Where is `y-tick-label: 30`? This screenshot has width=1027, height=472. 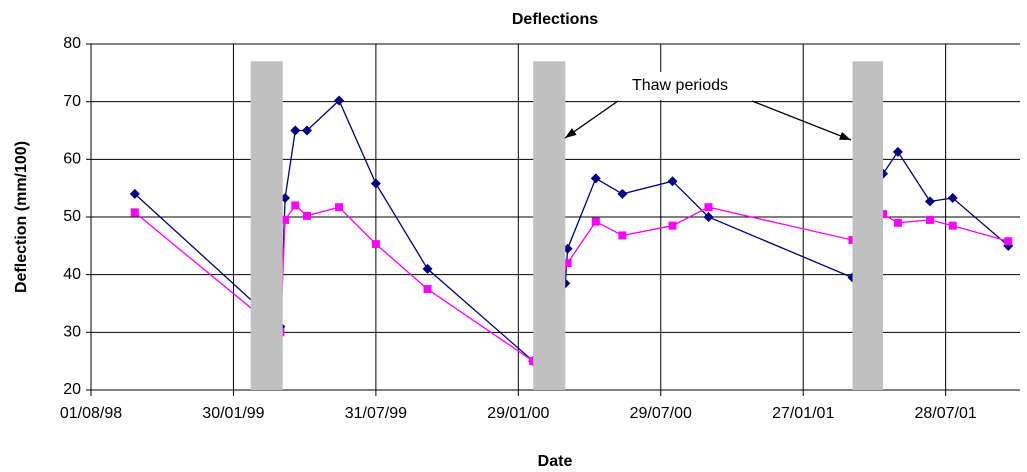 y-tick-label: 30 is located at coordinates (72, 332).